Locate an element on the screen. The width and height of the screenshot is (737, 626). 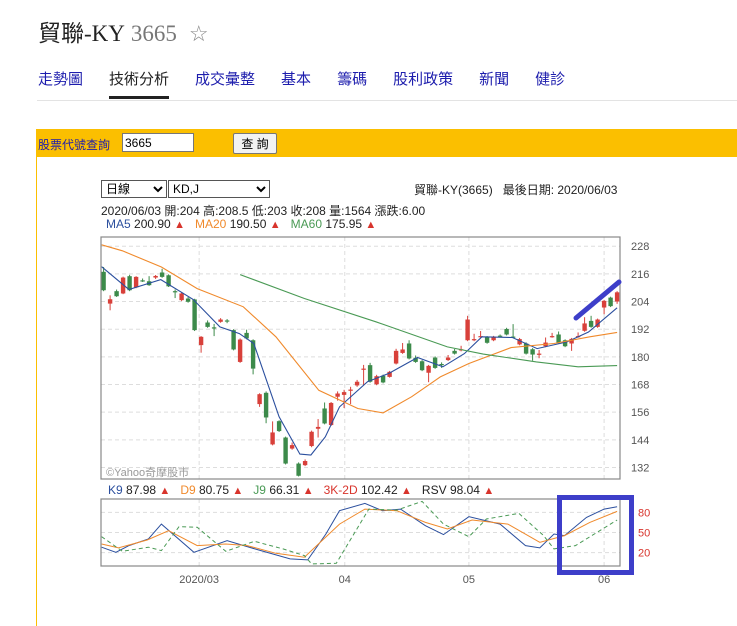
stock-title: 貿聯-KY 3665 ☆ is located at coordinates (123, 31).